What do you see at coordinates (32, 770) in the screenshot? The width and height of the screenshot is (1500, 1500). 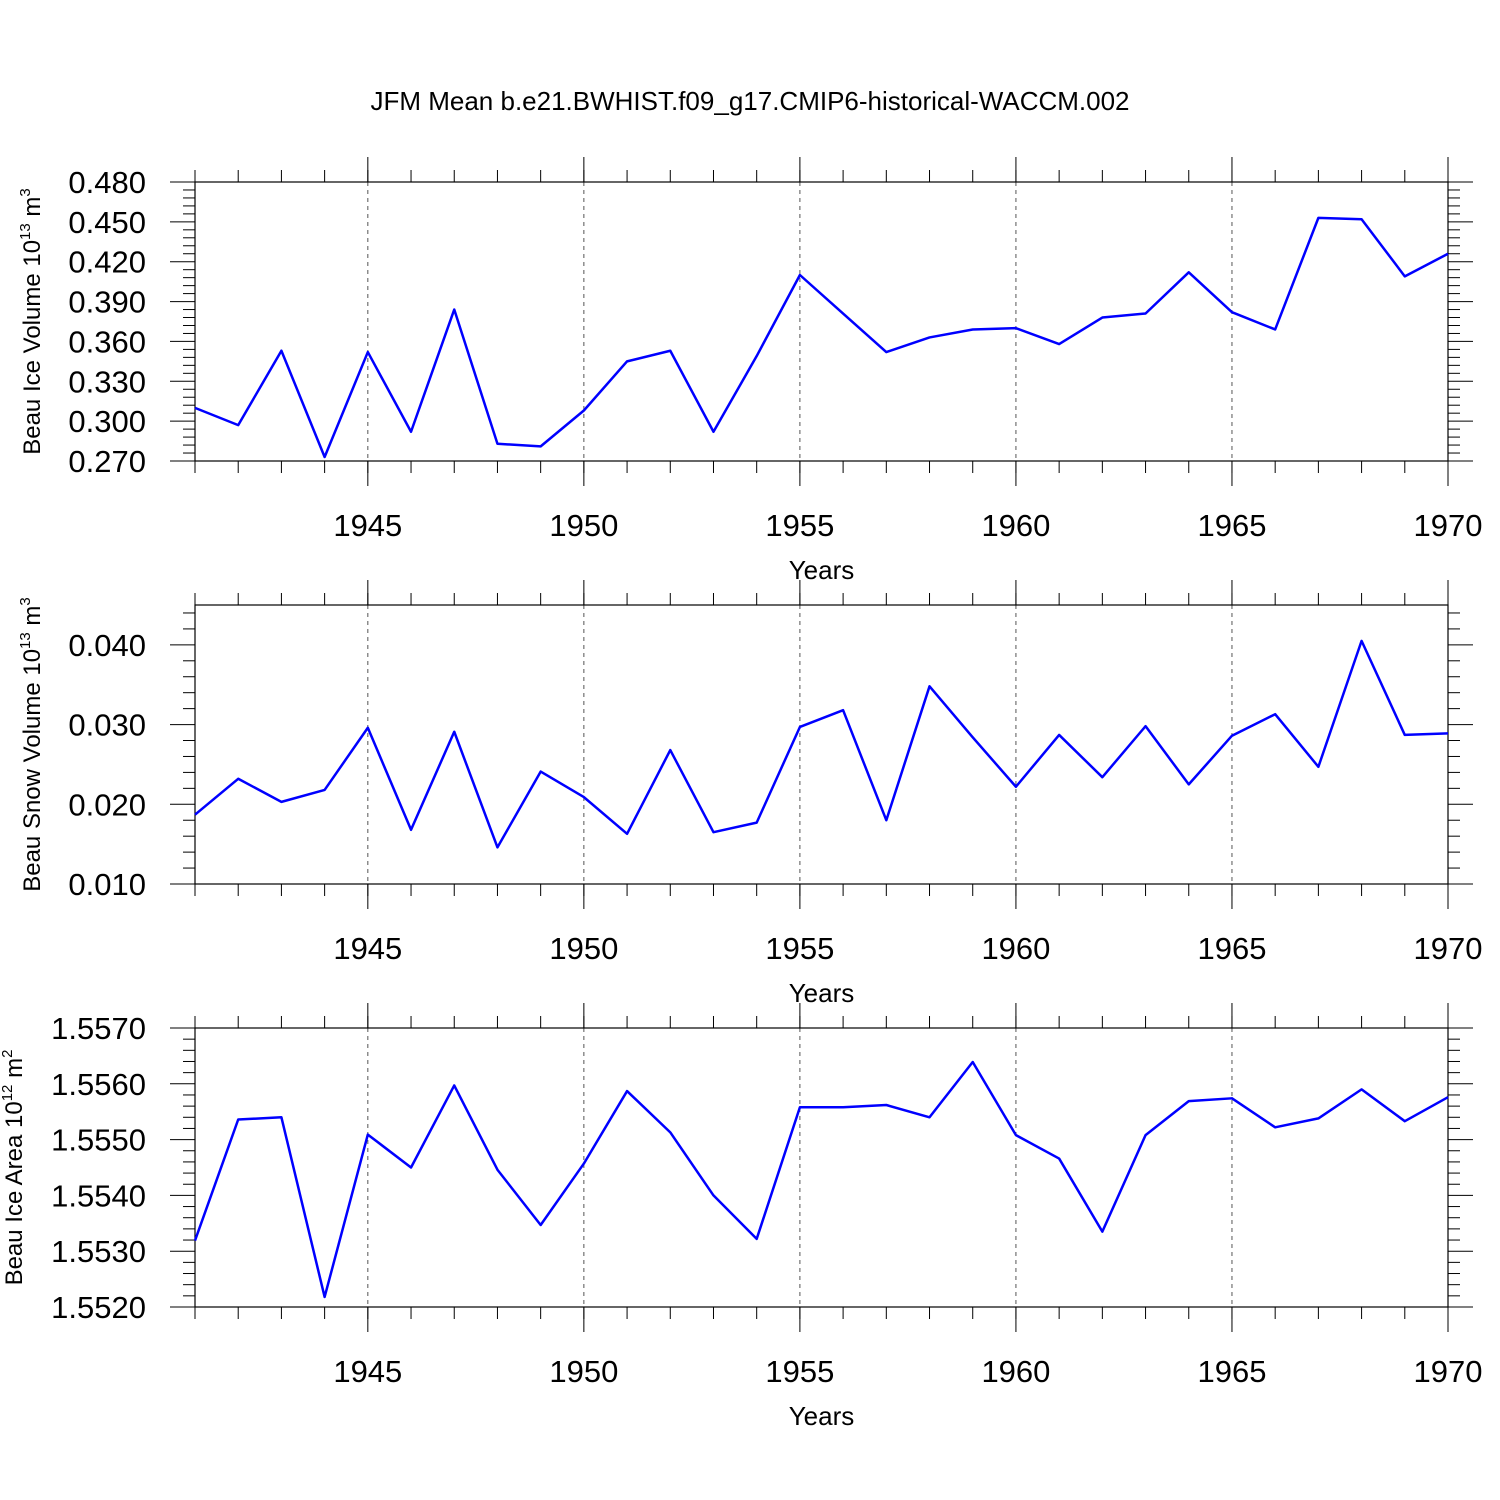 I see `y-axis-label-text: Beau Snow Volume 10` at bounding box center [32, 770].